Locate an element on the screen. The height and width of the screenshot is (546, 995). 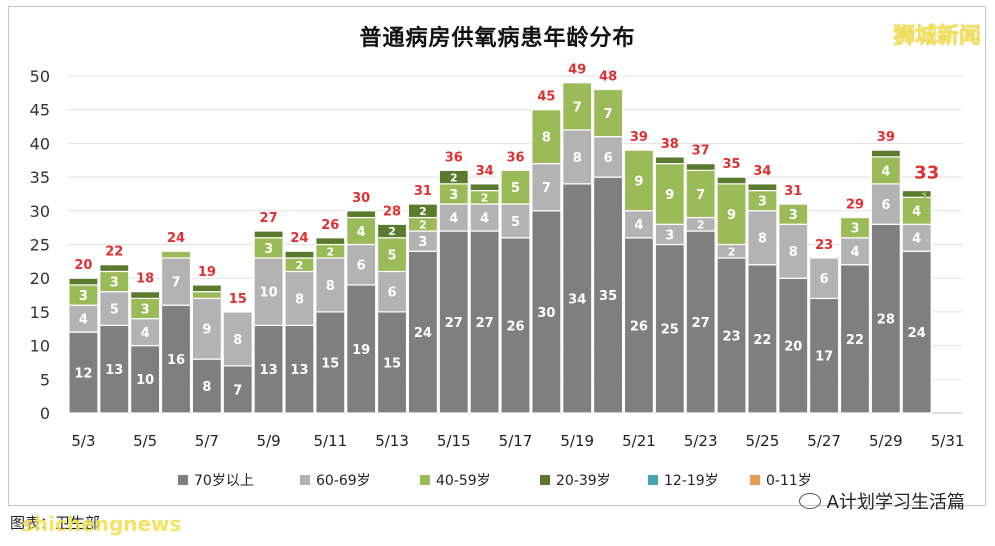
total-label: 27 is located at coordinates (269, 218).